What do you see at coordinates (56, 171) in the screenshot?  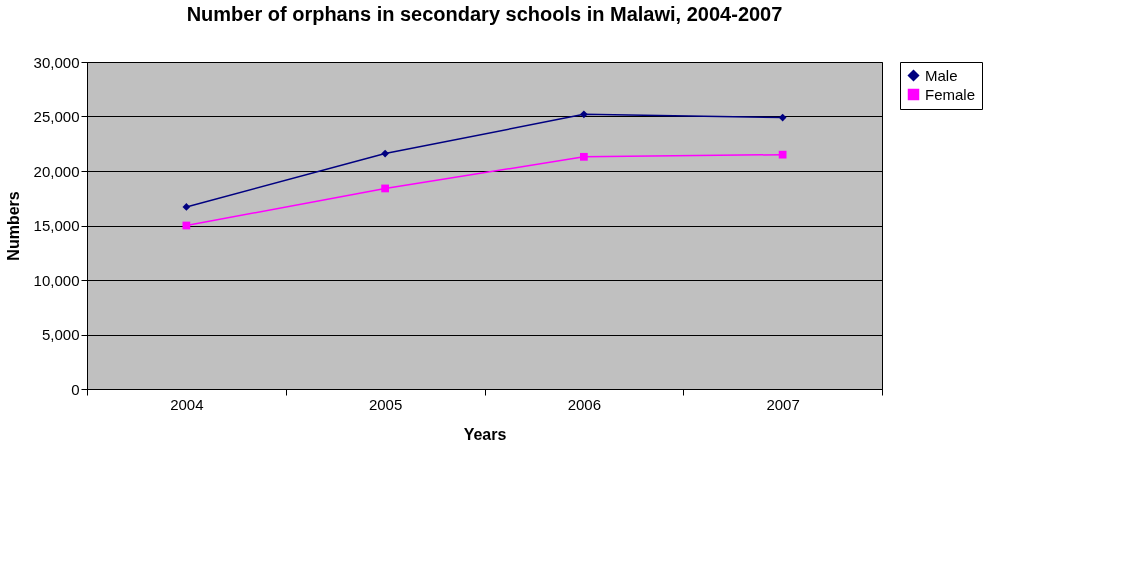 I see `y-tick-label: 20,000` at bounding box center [56, 171].